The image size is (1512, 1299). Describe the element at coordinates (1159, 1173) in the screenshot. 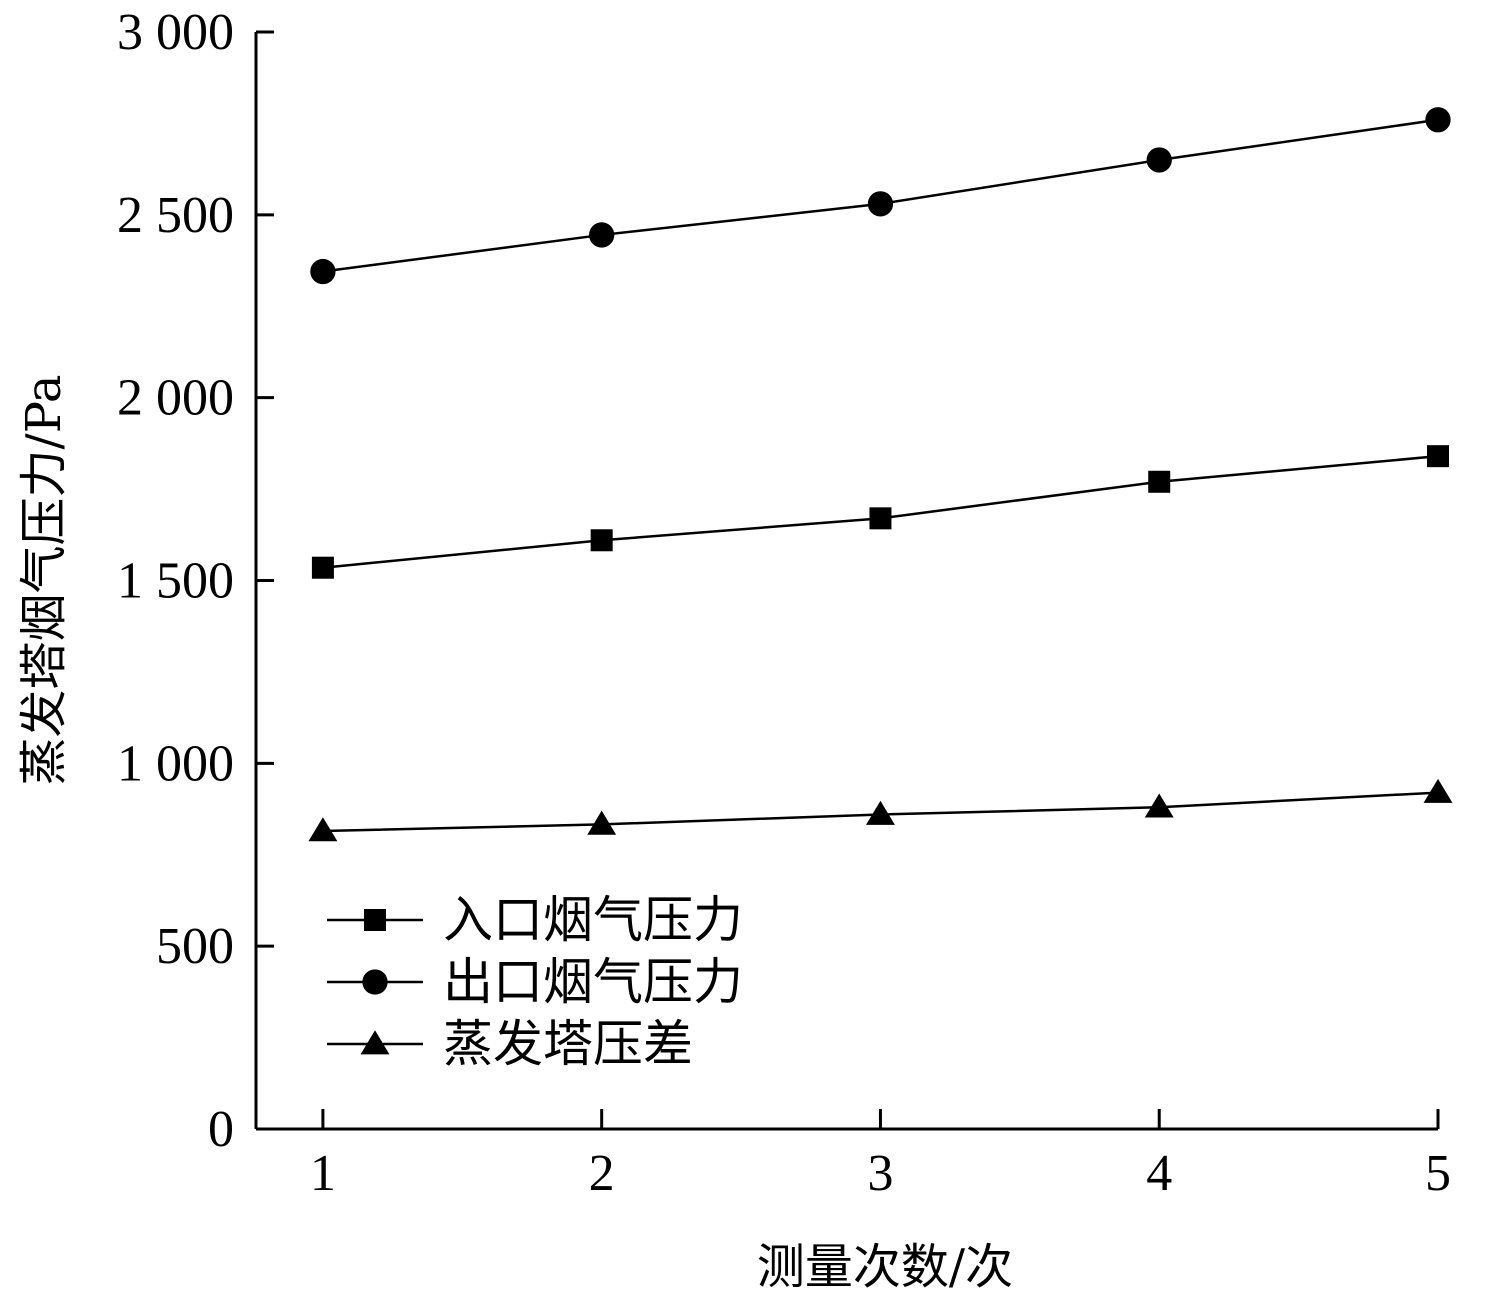

I see `x-tick-label: 4` at that location.